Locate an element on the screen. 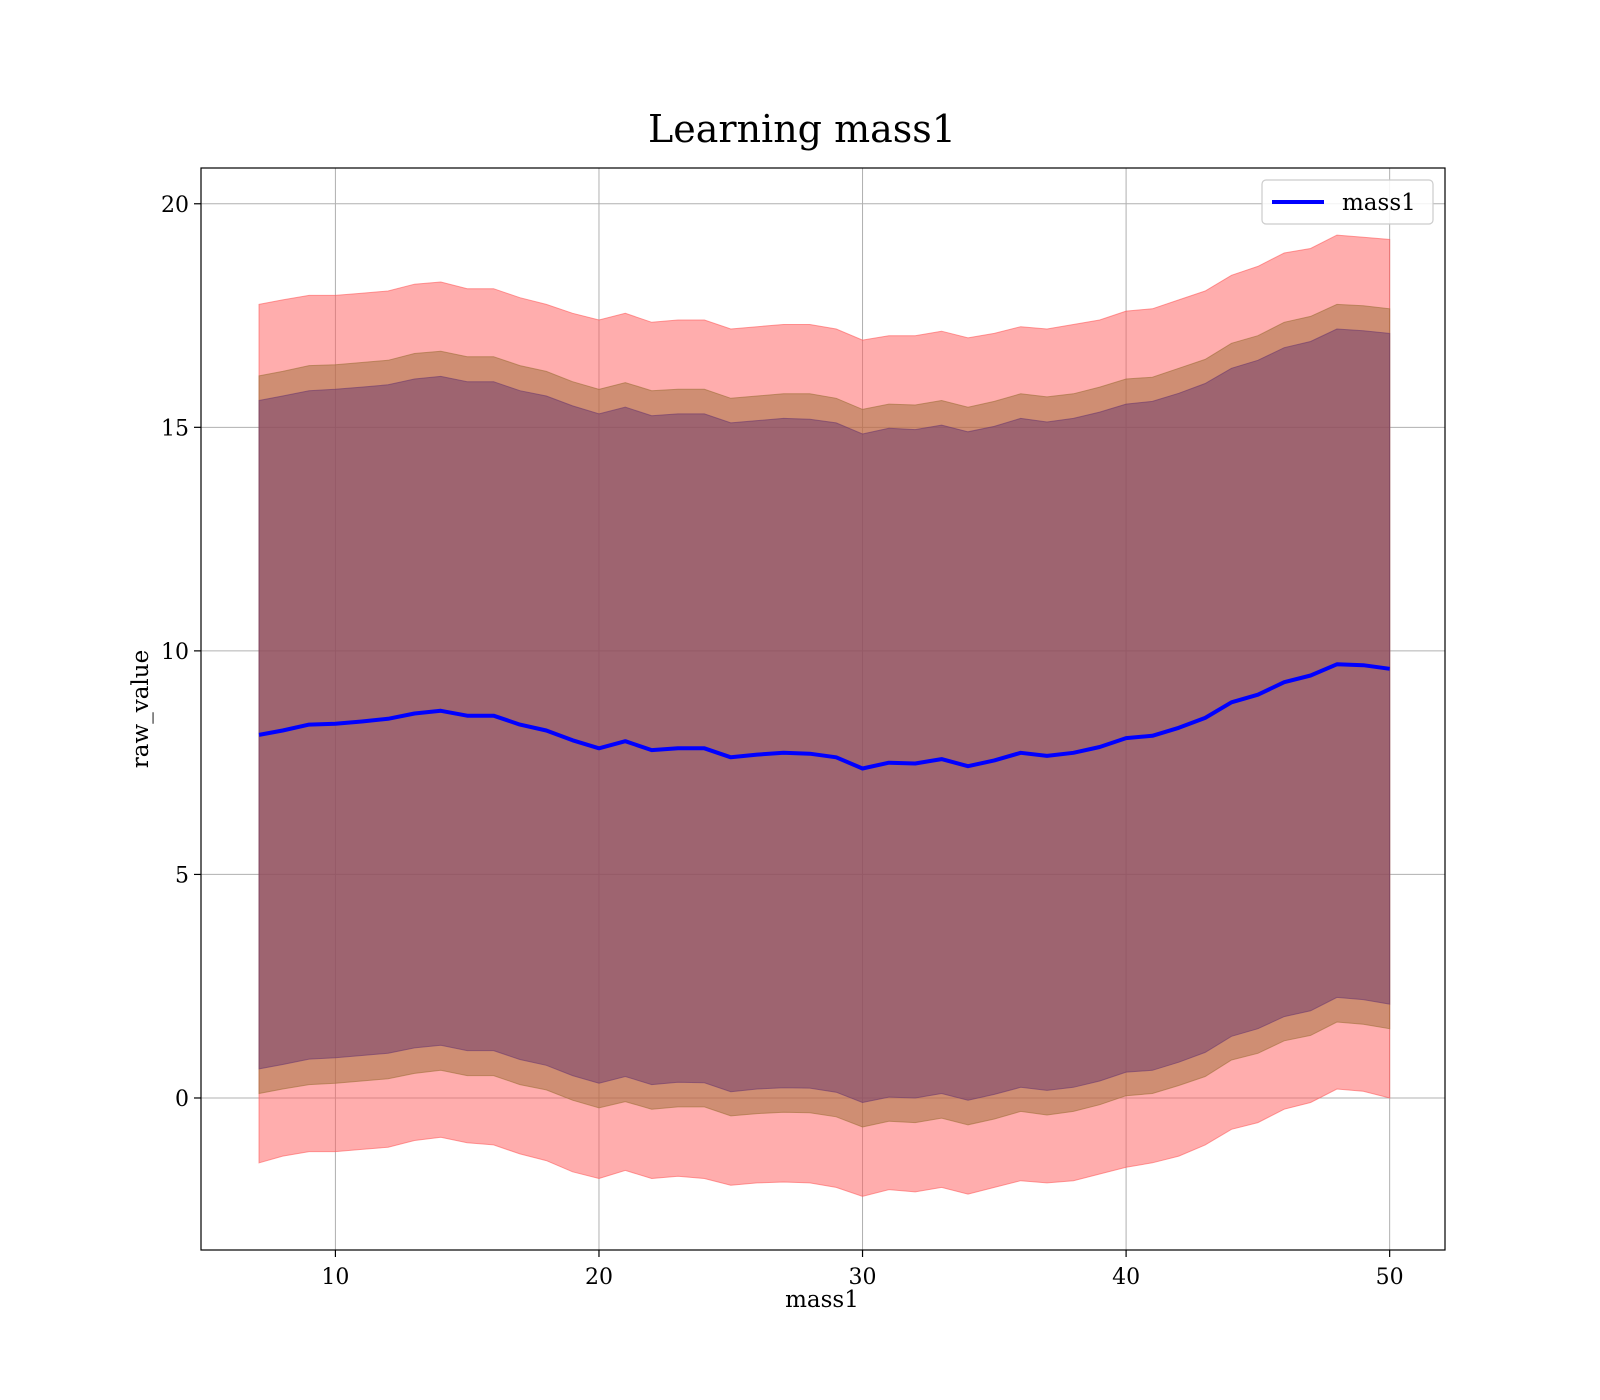 This screenshot has width=1600, height=1400. series-lines is located at coordinates (824, 716).